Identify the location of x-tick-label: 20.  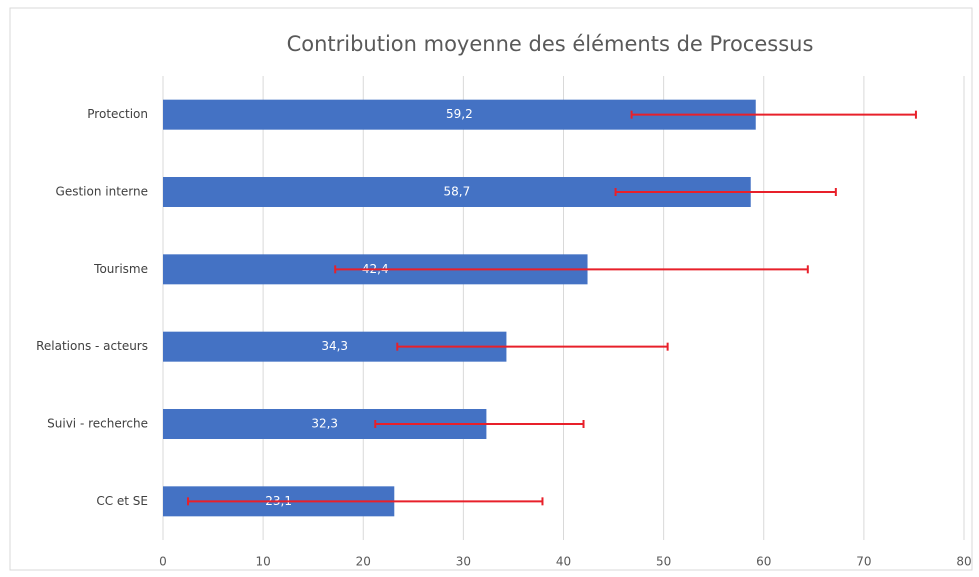
(363, 562).